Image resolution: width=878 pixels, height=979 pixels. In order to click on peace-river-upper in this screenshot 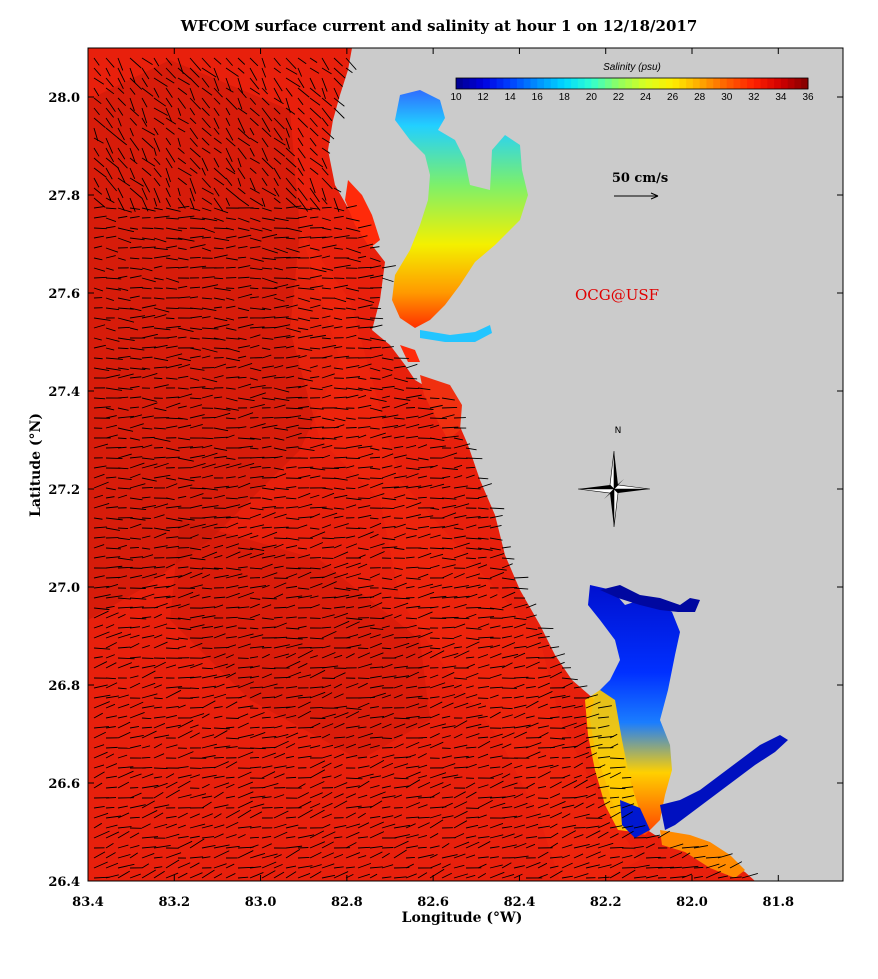, I will do `click(650, 598)`.